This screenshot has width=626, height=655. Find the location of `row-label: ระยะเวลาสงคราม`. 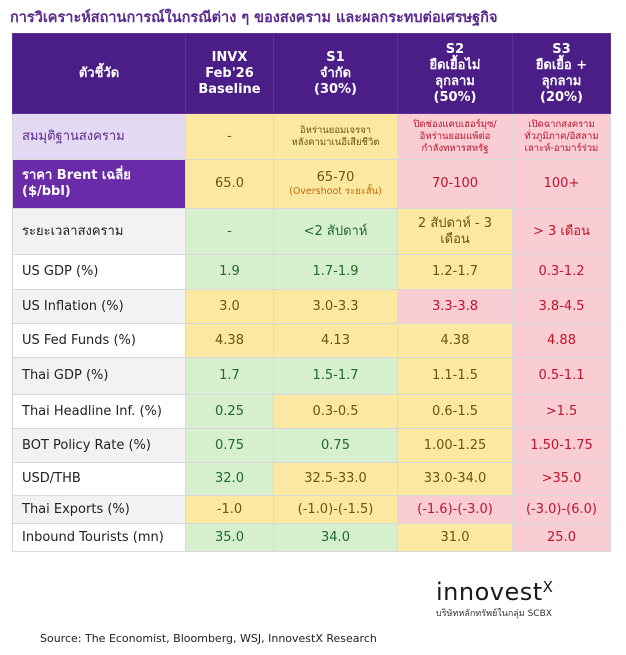

row-label: ระยะเวลาสงคราม is located at coordinates (99, 231).